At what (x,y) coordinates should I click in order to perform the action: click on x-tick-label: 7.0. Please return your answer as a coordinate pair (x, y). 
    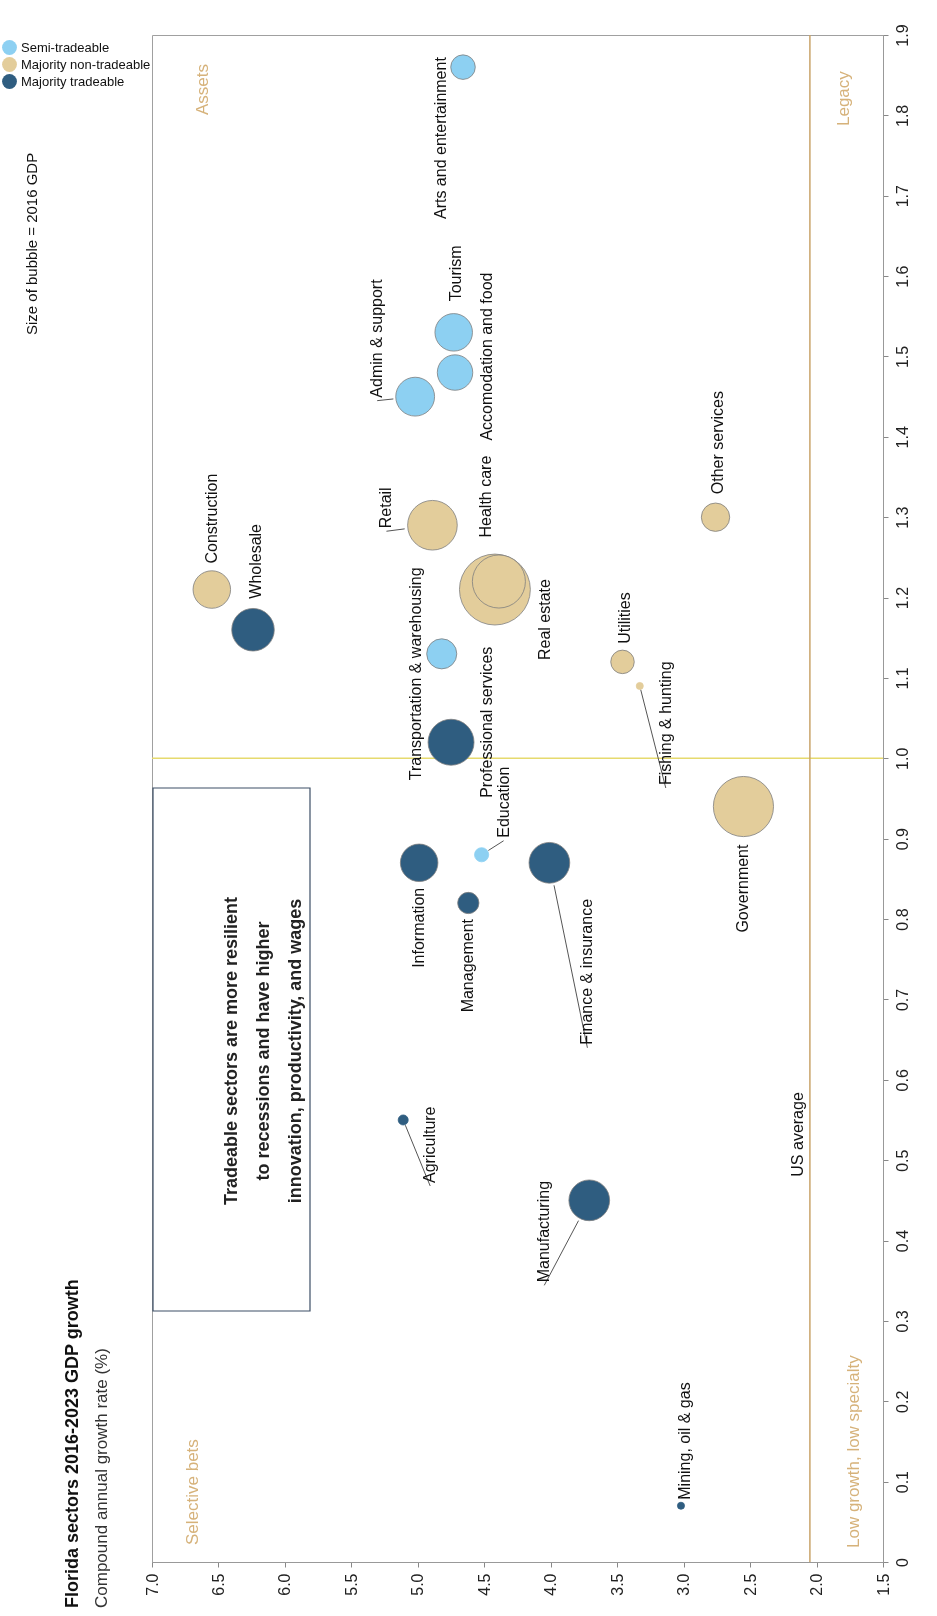
    Looking at the image, I should click on (152, 1584).